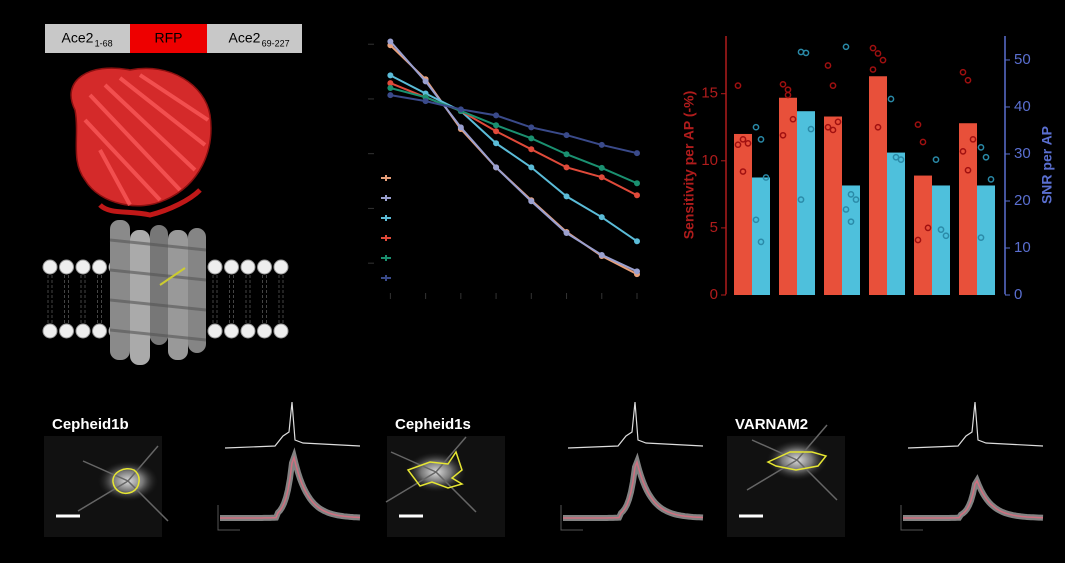 The image size is (1065, 563). Describe the element at coordinates (1022, 247) in the screenshot. I see `y2-tick-label: 10` at that location.